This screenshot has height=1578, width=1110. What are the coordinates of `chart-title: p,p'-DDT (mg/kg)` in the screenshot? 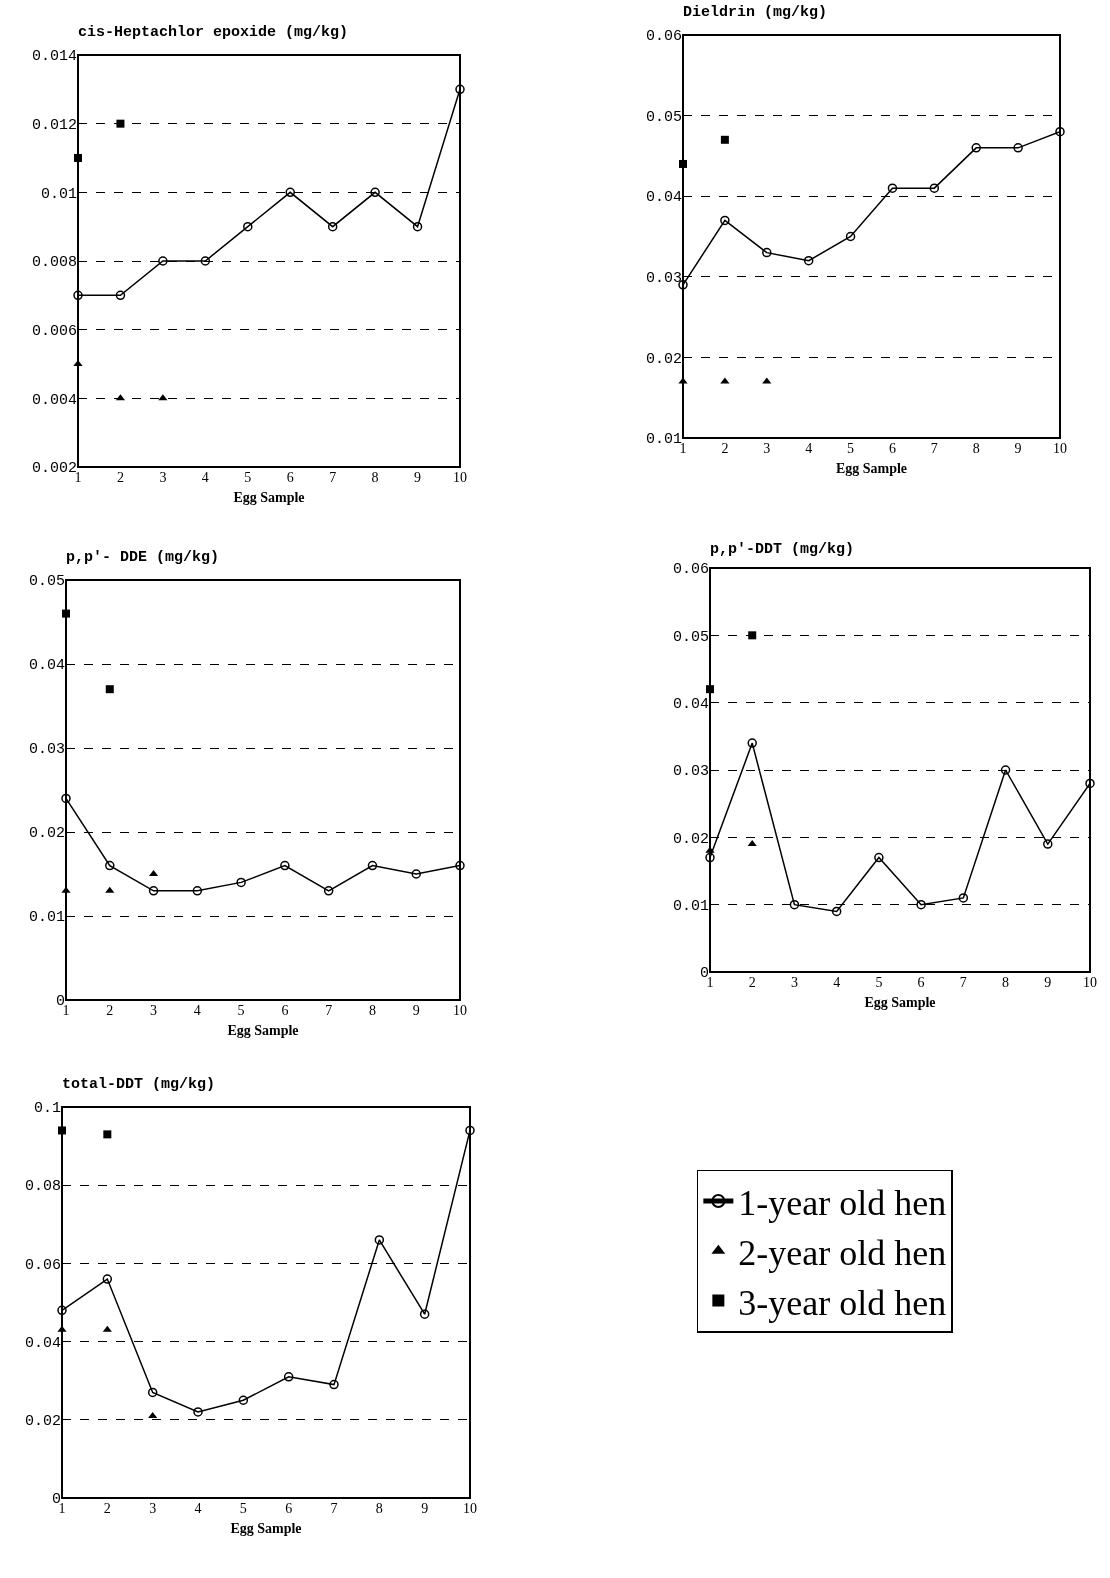 It's located at (782, 549).